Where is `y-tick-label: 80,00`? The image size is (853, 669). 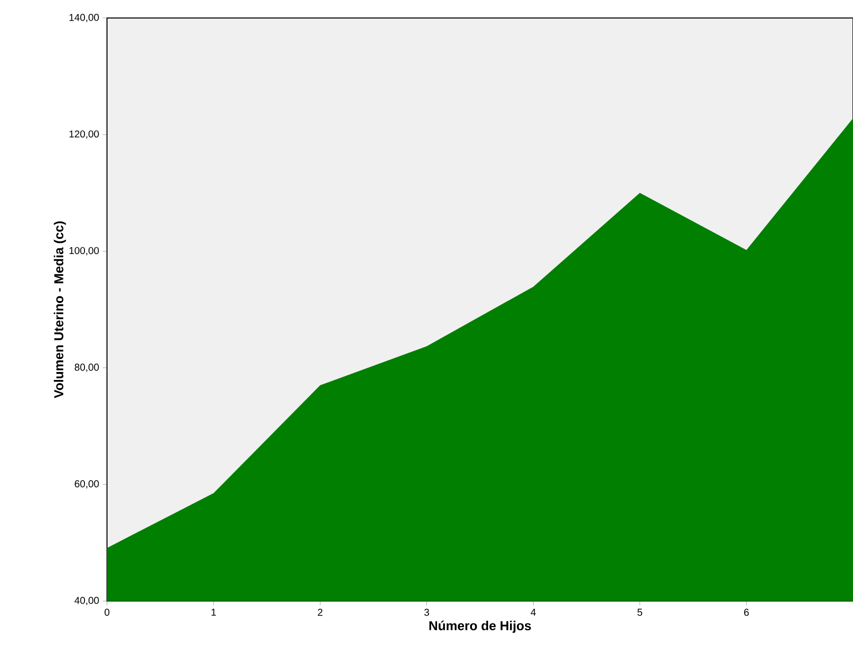
y-tick-label: 80,00 is located at coordinates (86, 368).